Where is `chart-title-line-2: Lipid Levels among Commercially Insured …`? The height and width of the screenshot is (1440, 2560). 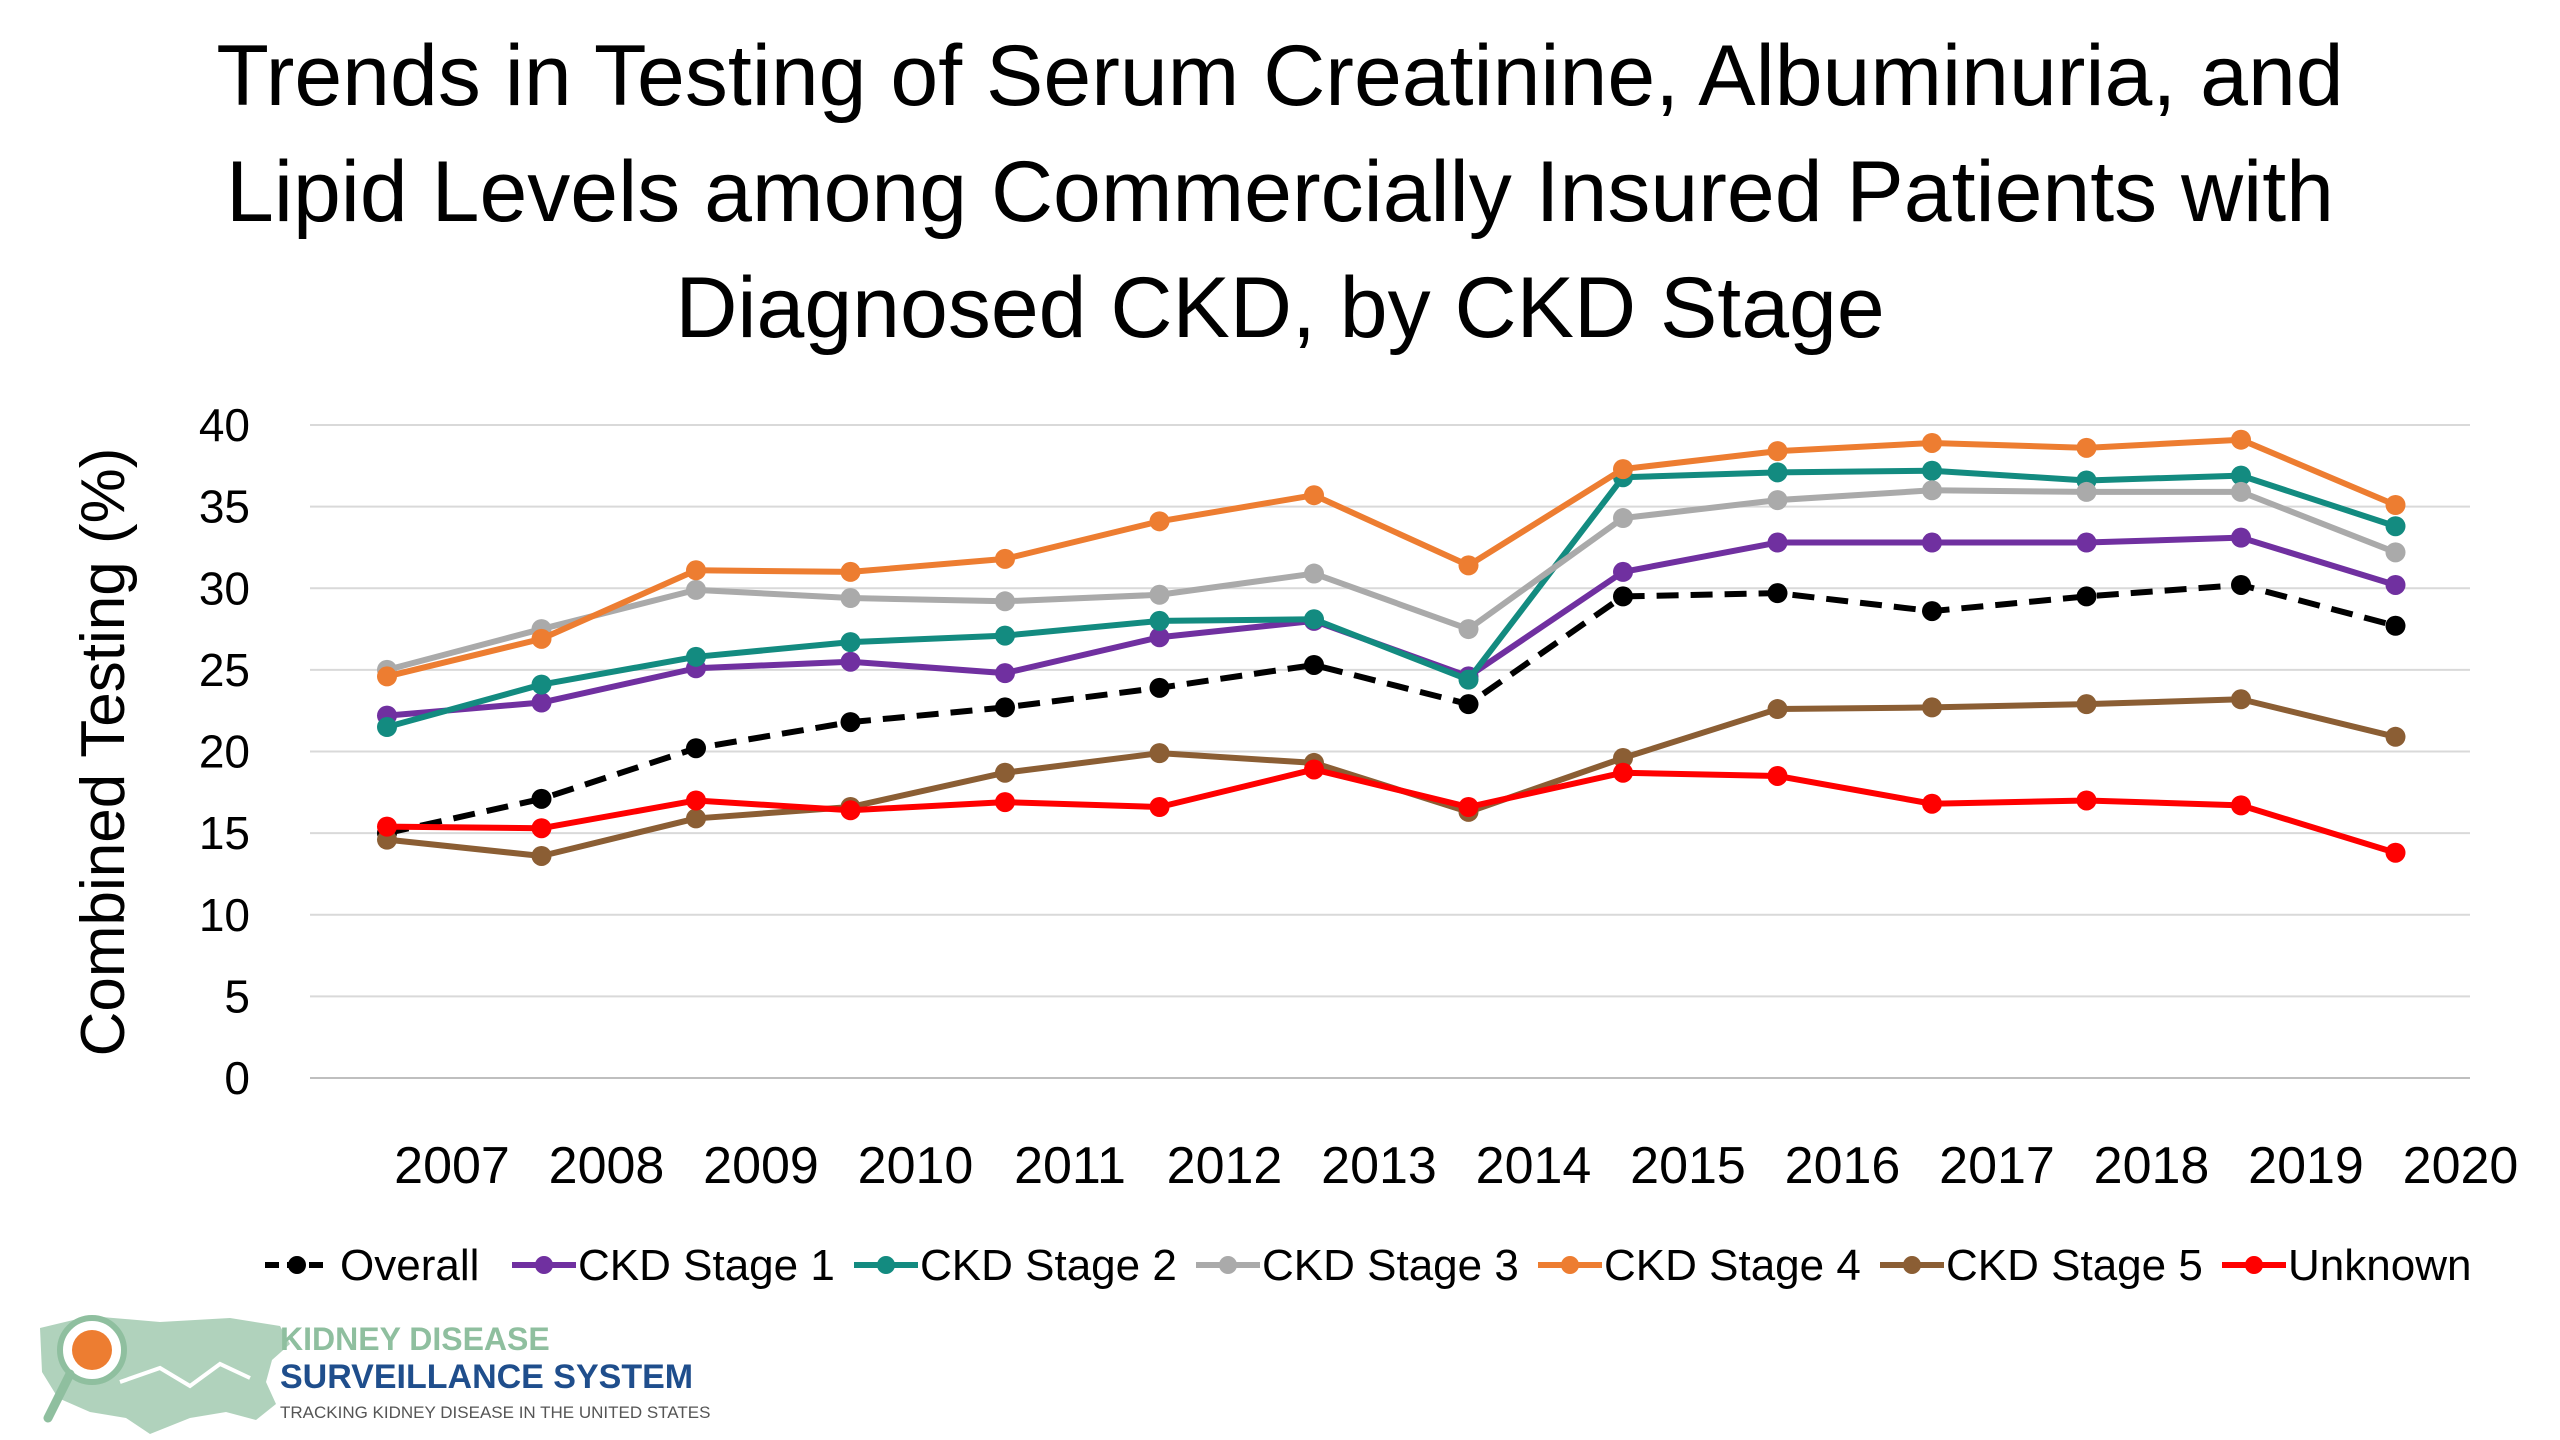
chart-title-line-2: Lipid Levels among Commercially Insured … is located at coordinates (1280, 192).